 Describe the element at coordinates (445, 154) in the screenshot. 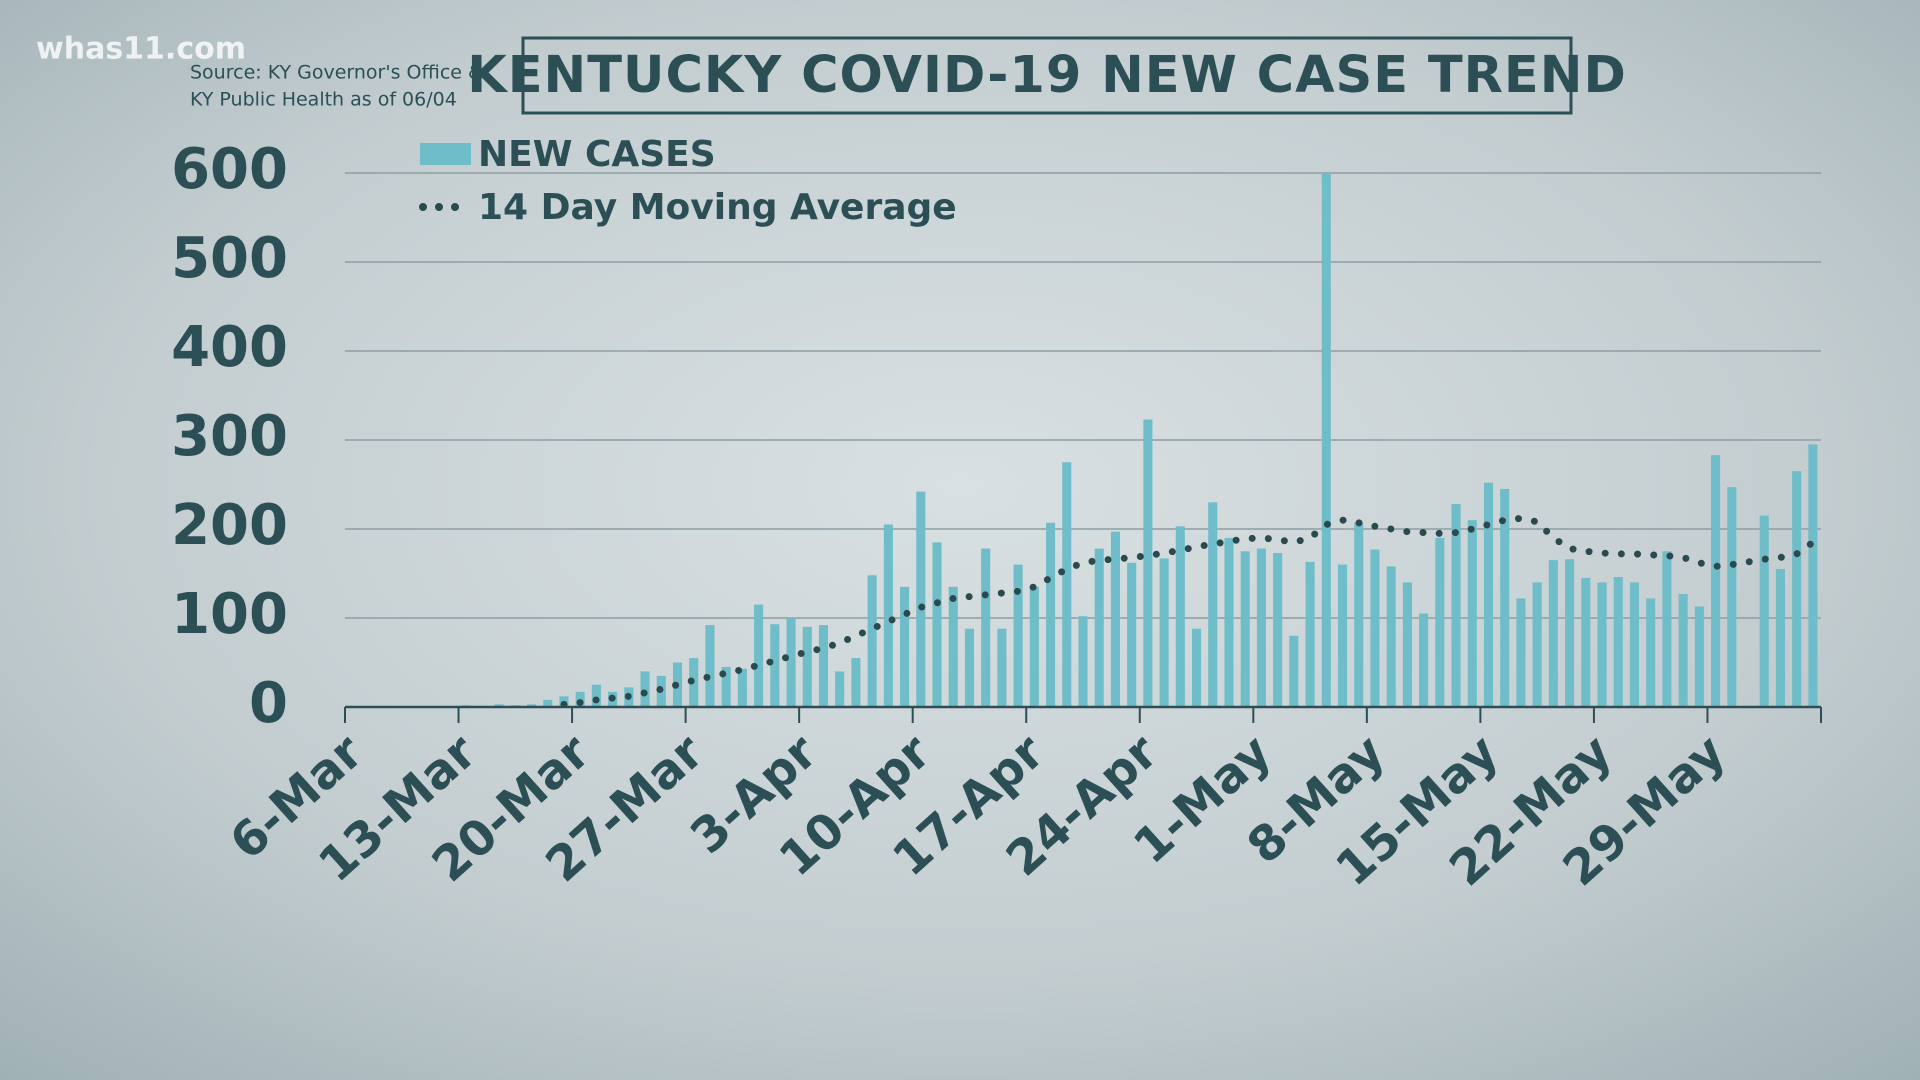

I see `legend-swatch` at that location.